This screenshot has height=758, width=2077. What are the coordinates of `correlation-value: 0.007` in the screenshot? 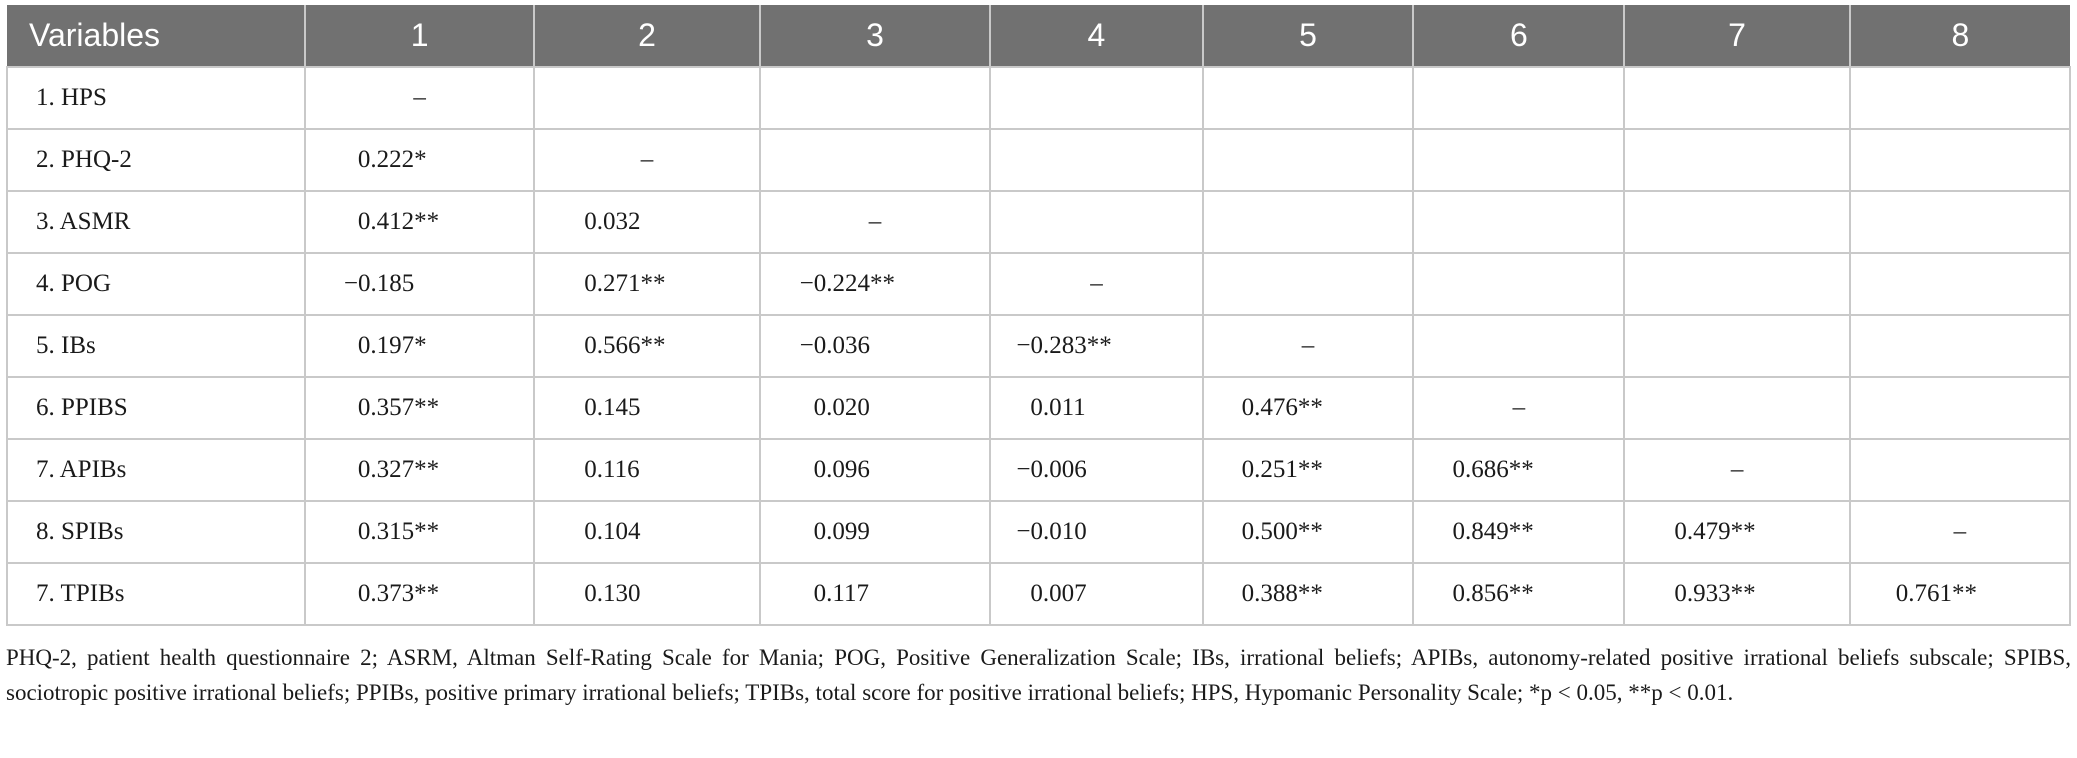 It's located at (1096, 594).